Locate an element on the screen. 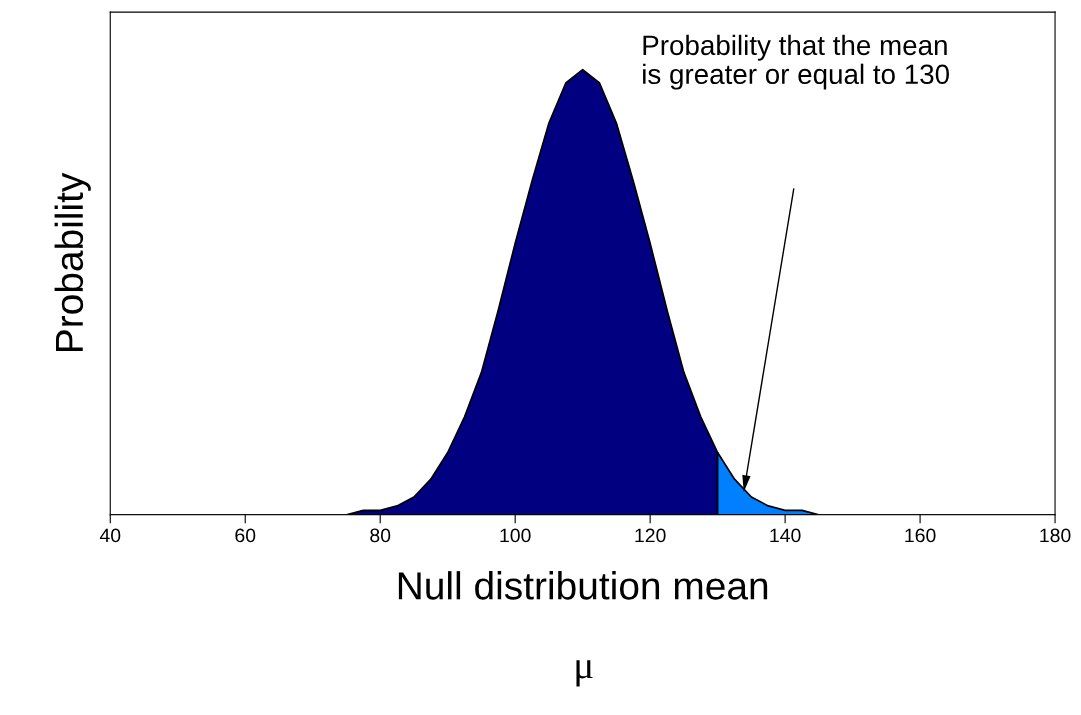  x-tick-label: 40 is located at coordinates (110, 535).